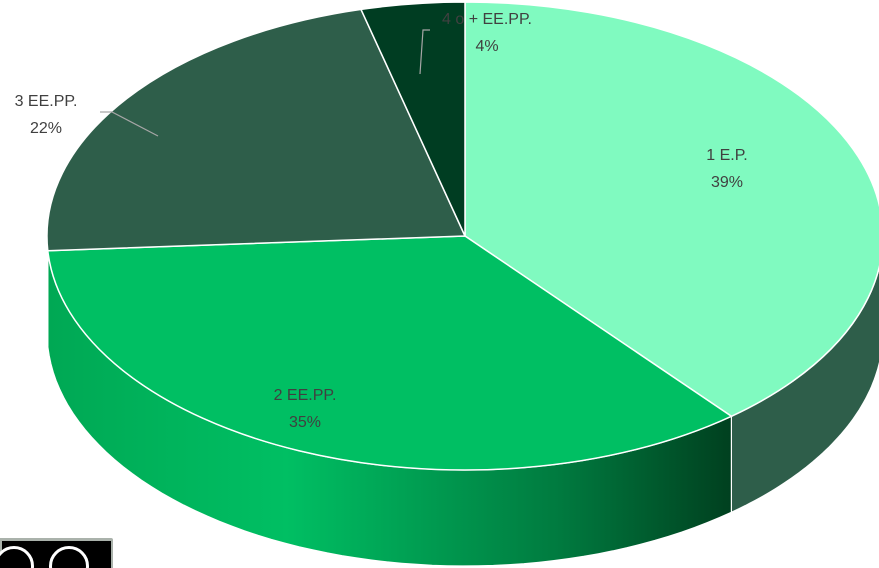 The height and width of the screenshot is (568, 879). I want to click on data-label-4: 4 o + EE.PP. 4%, so click(487, 33).